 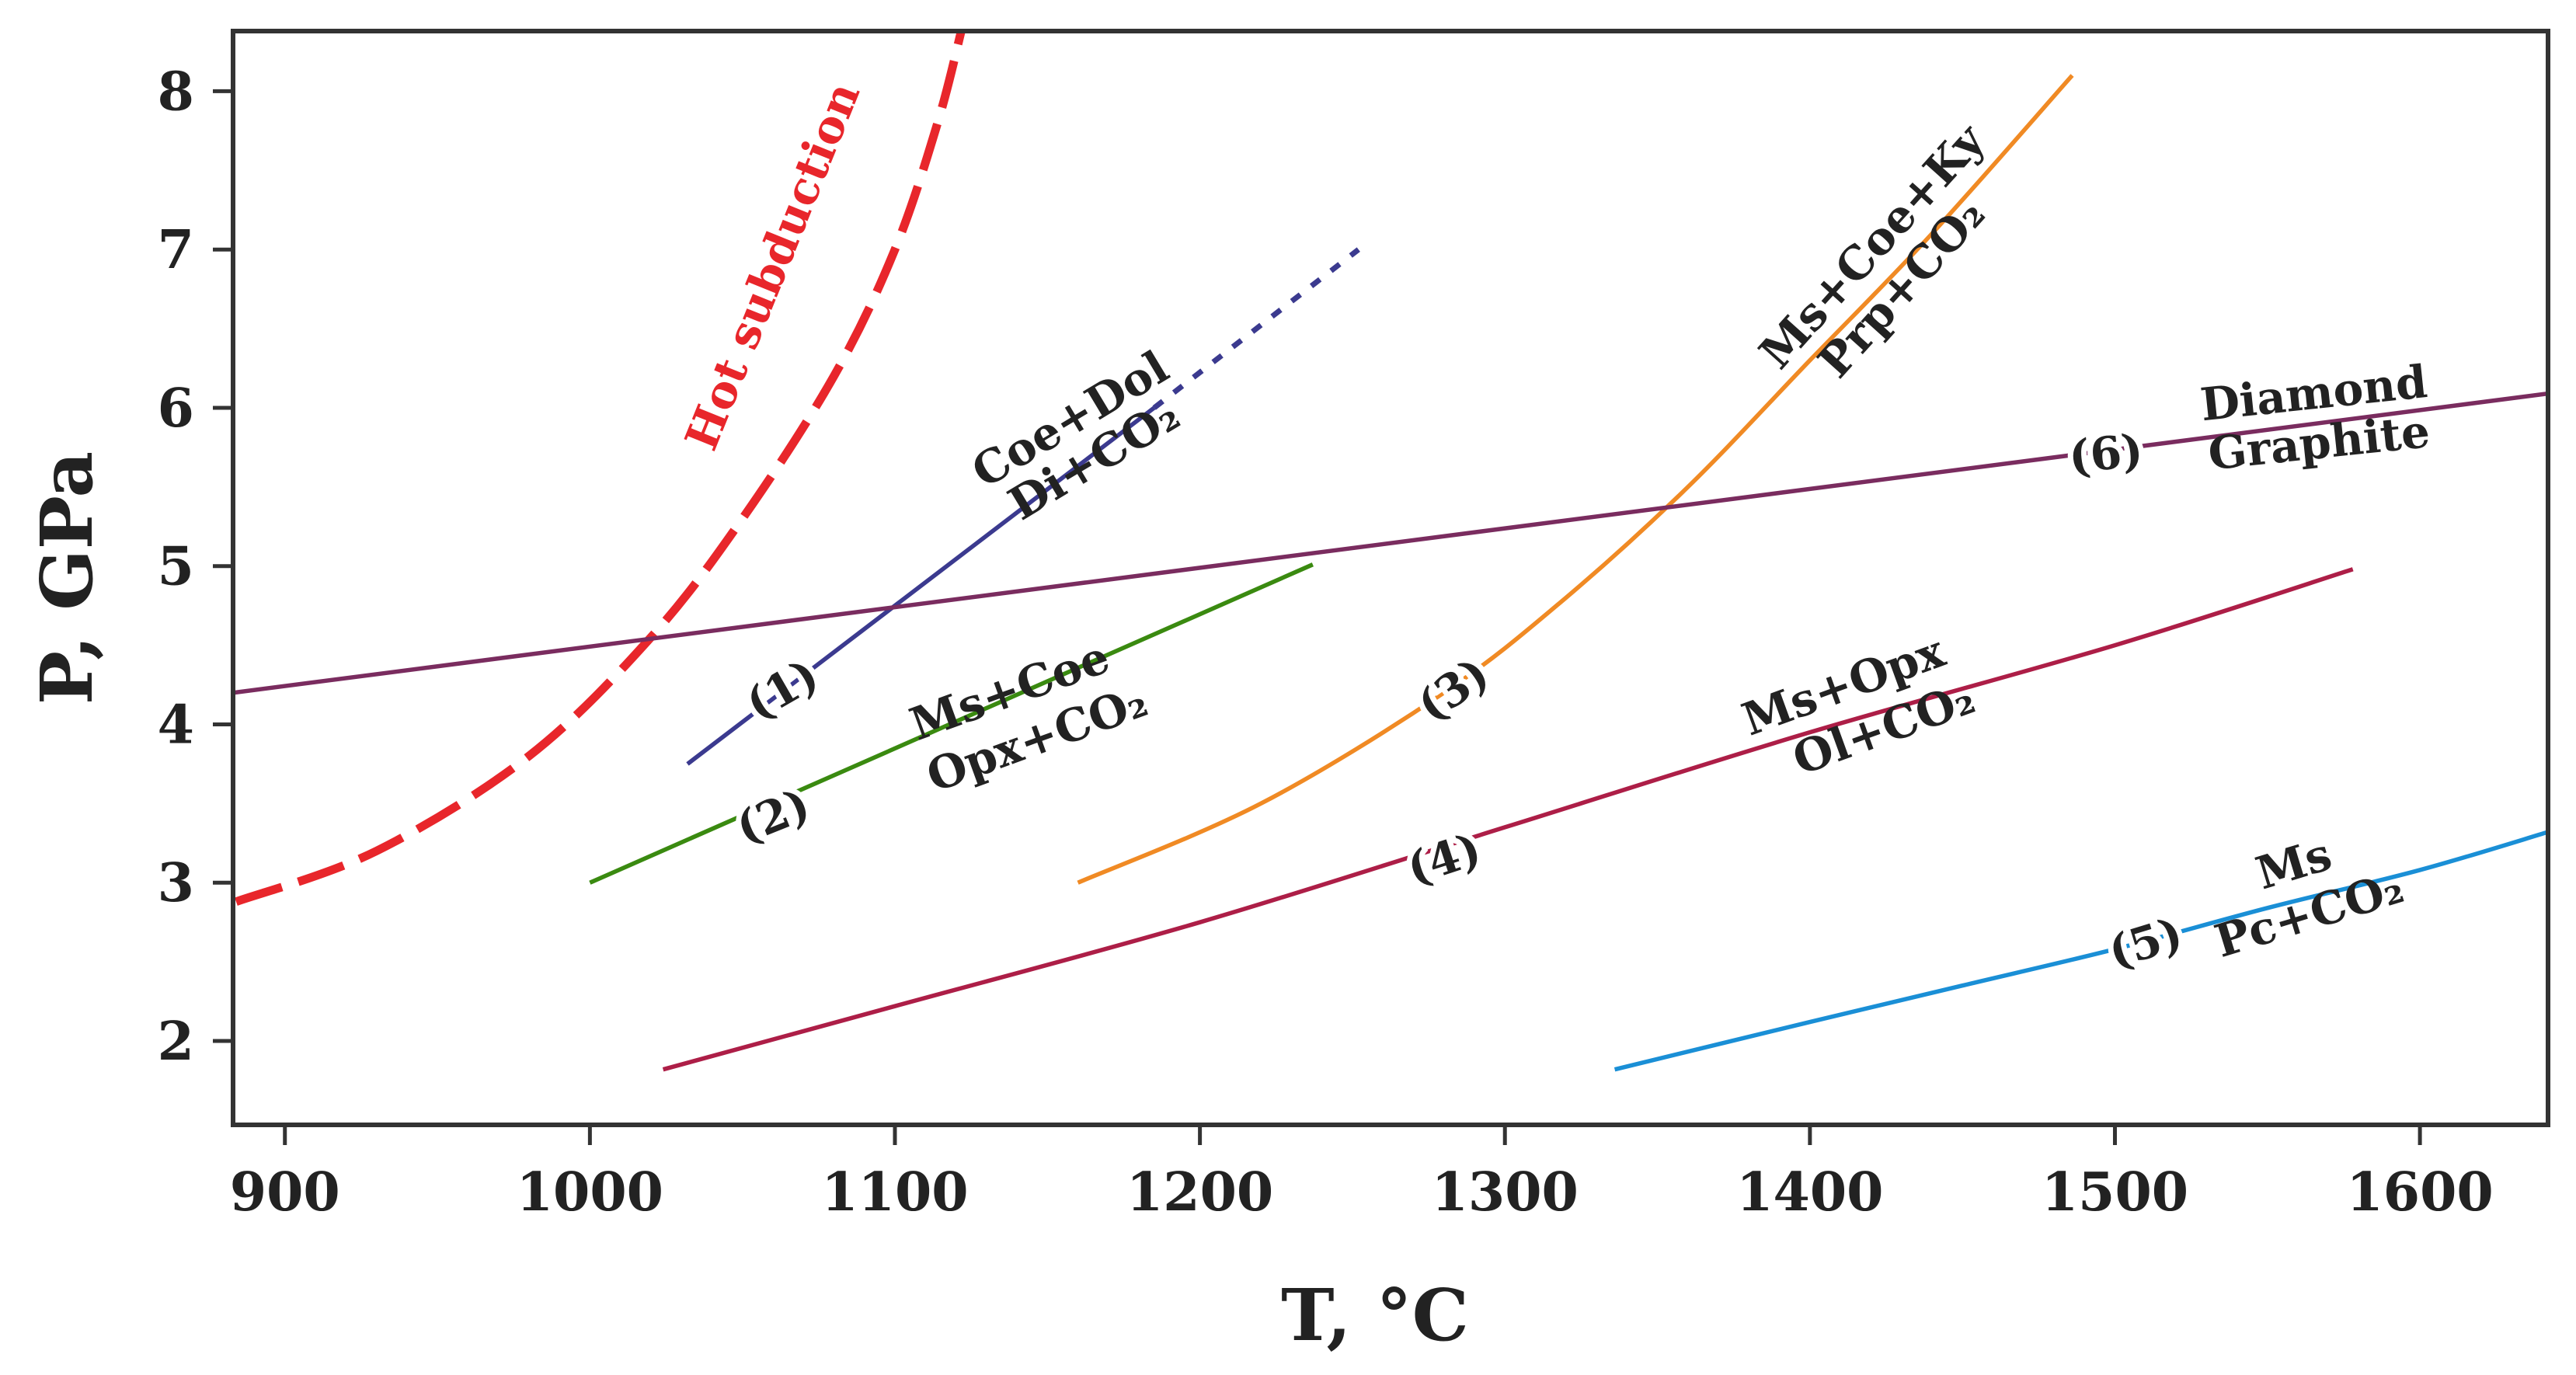 I want to click on x-tick-label-1000: 1000, so click(x=590, y=1193).